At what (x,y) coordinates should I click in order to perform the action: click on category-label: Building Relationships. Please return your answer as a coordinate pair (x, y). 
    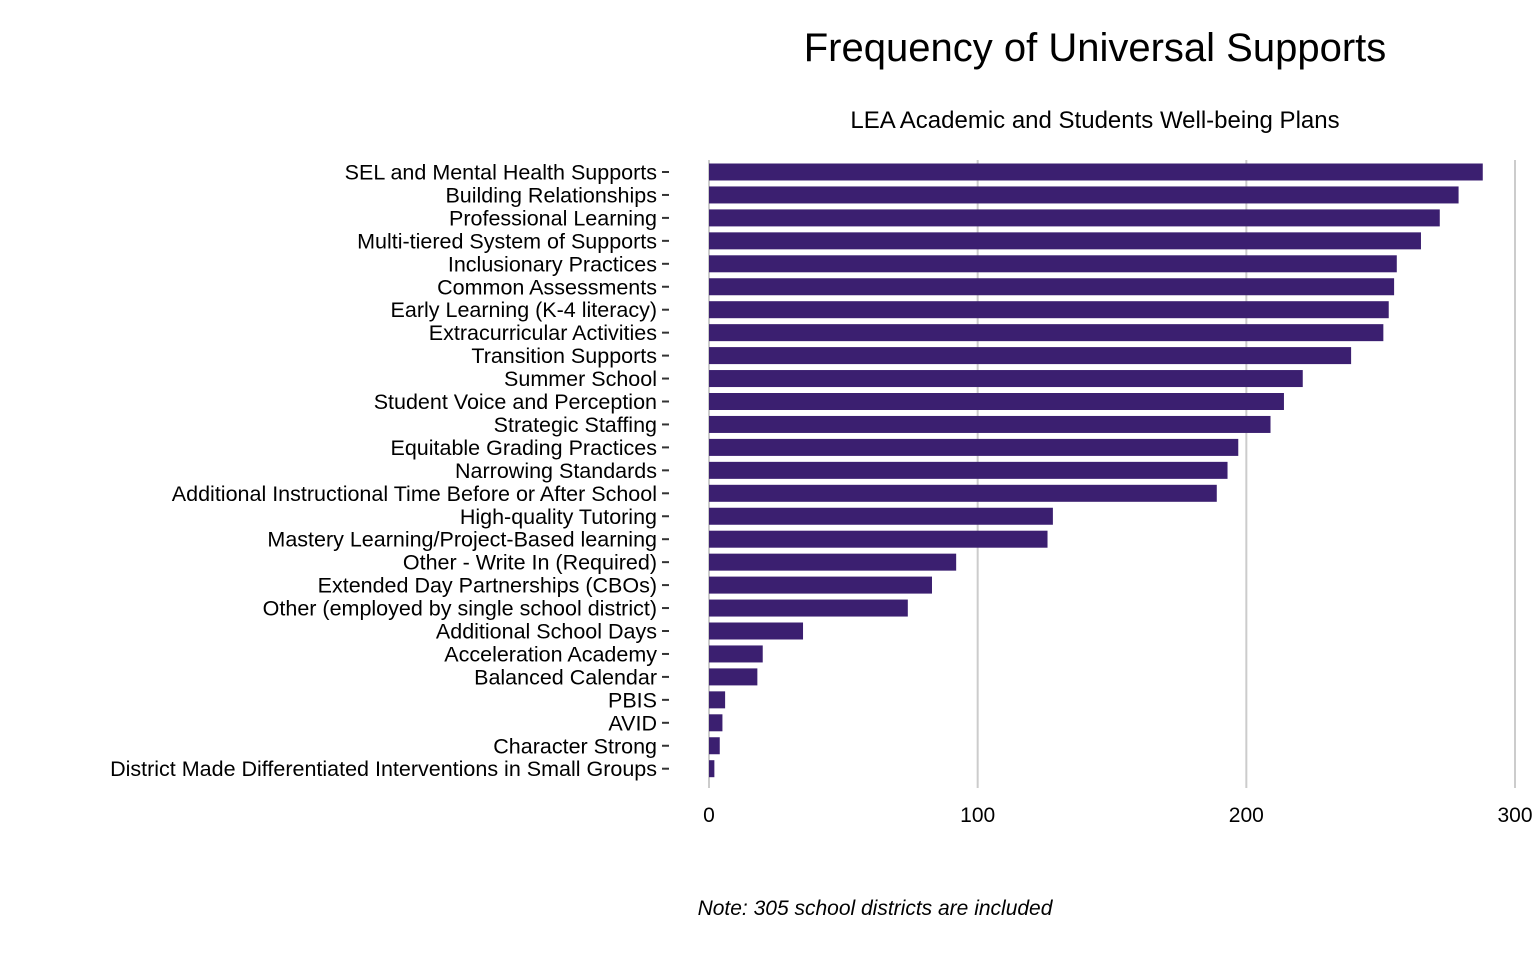
    Looking at the image, I should click on (551, 195).